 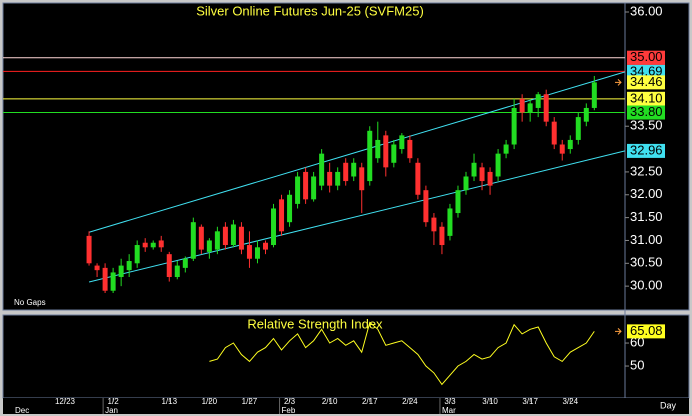 I want to click on x-tick-label: 2/17, so click(x=370, y=401).